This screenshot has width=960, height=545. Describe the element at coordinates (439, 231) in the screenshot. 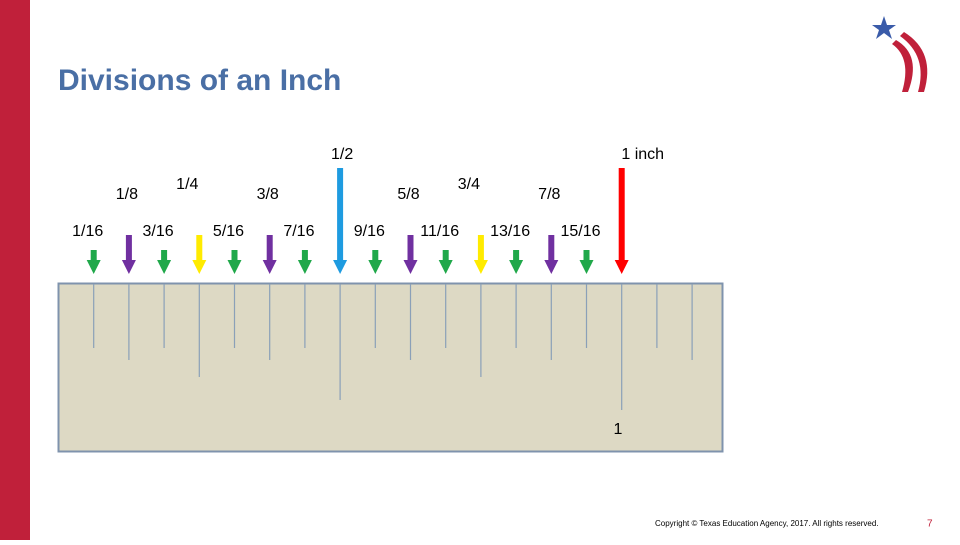

I see `division-label: 11/16` at that location.